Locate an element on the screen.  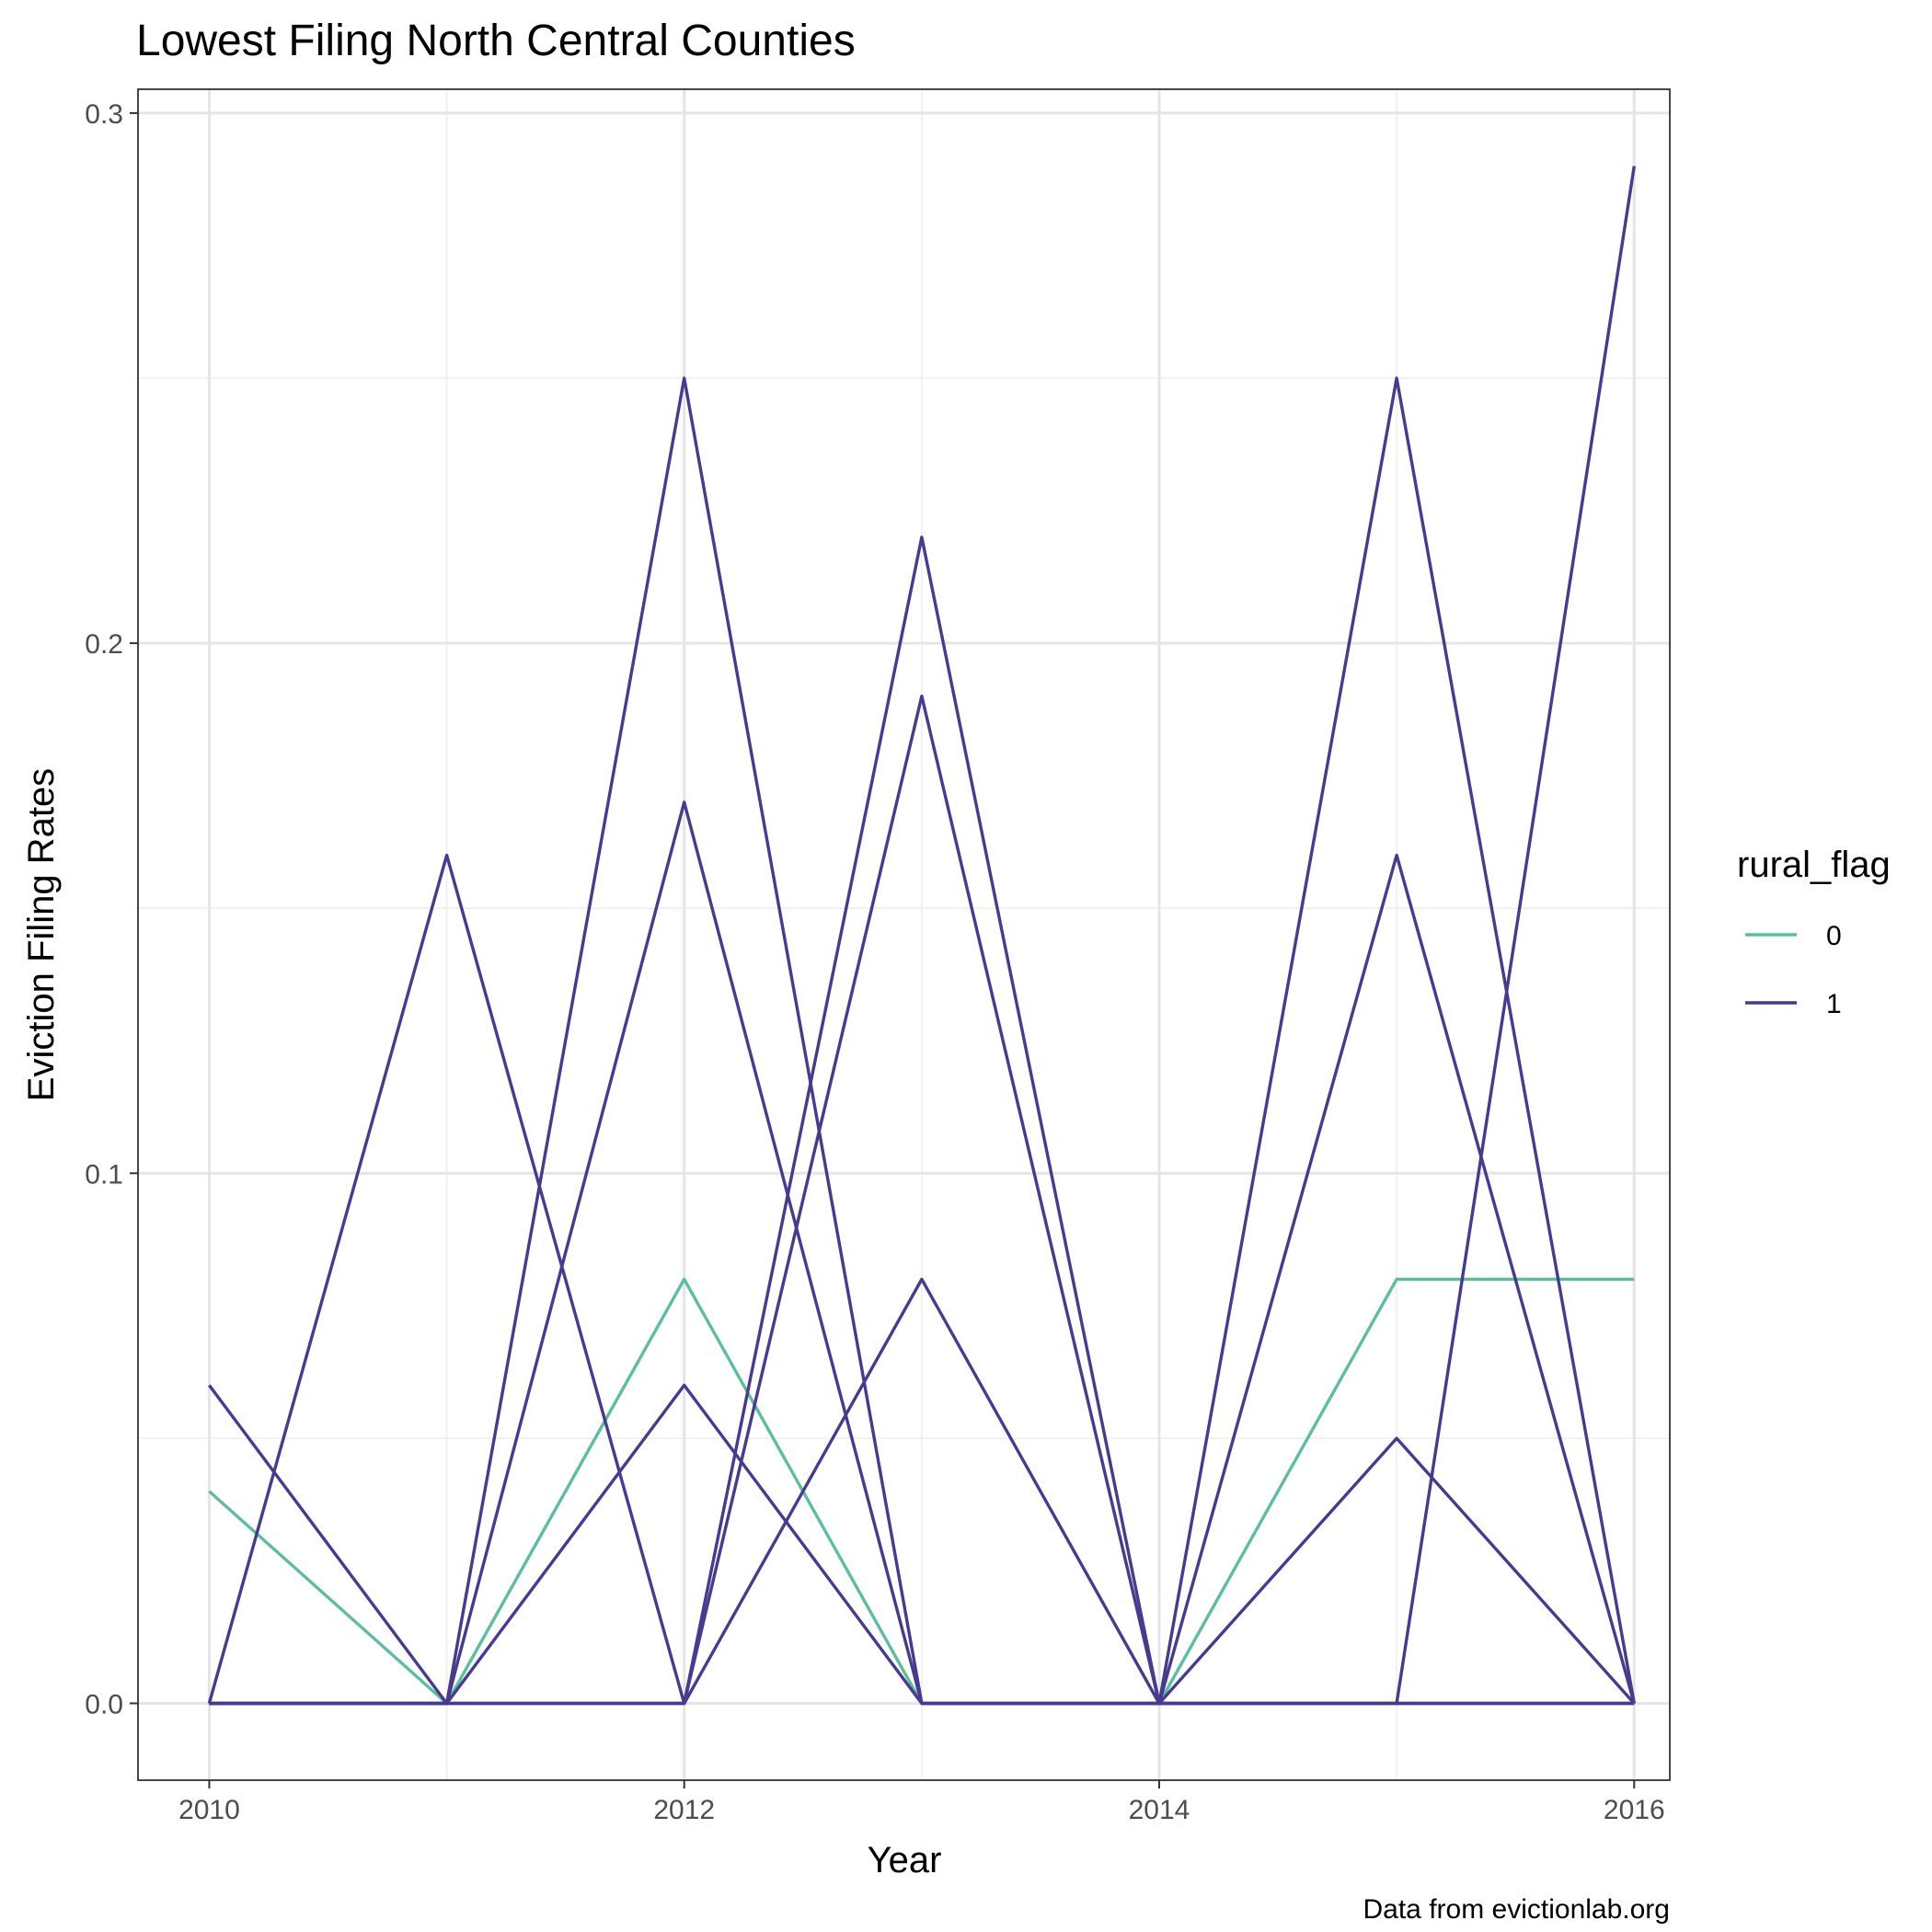
y-tick-label: 0.1 is located at coordinates (104, 1174).